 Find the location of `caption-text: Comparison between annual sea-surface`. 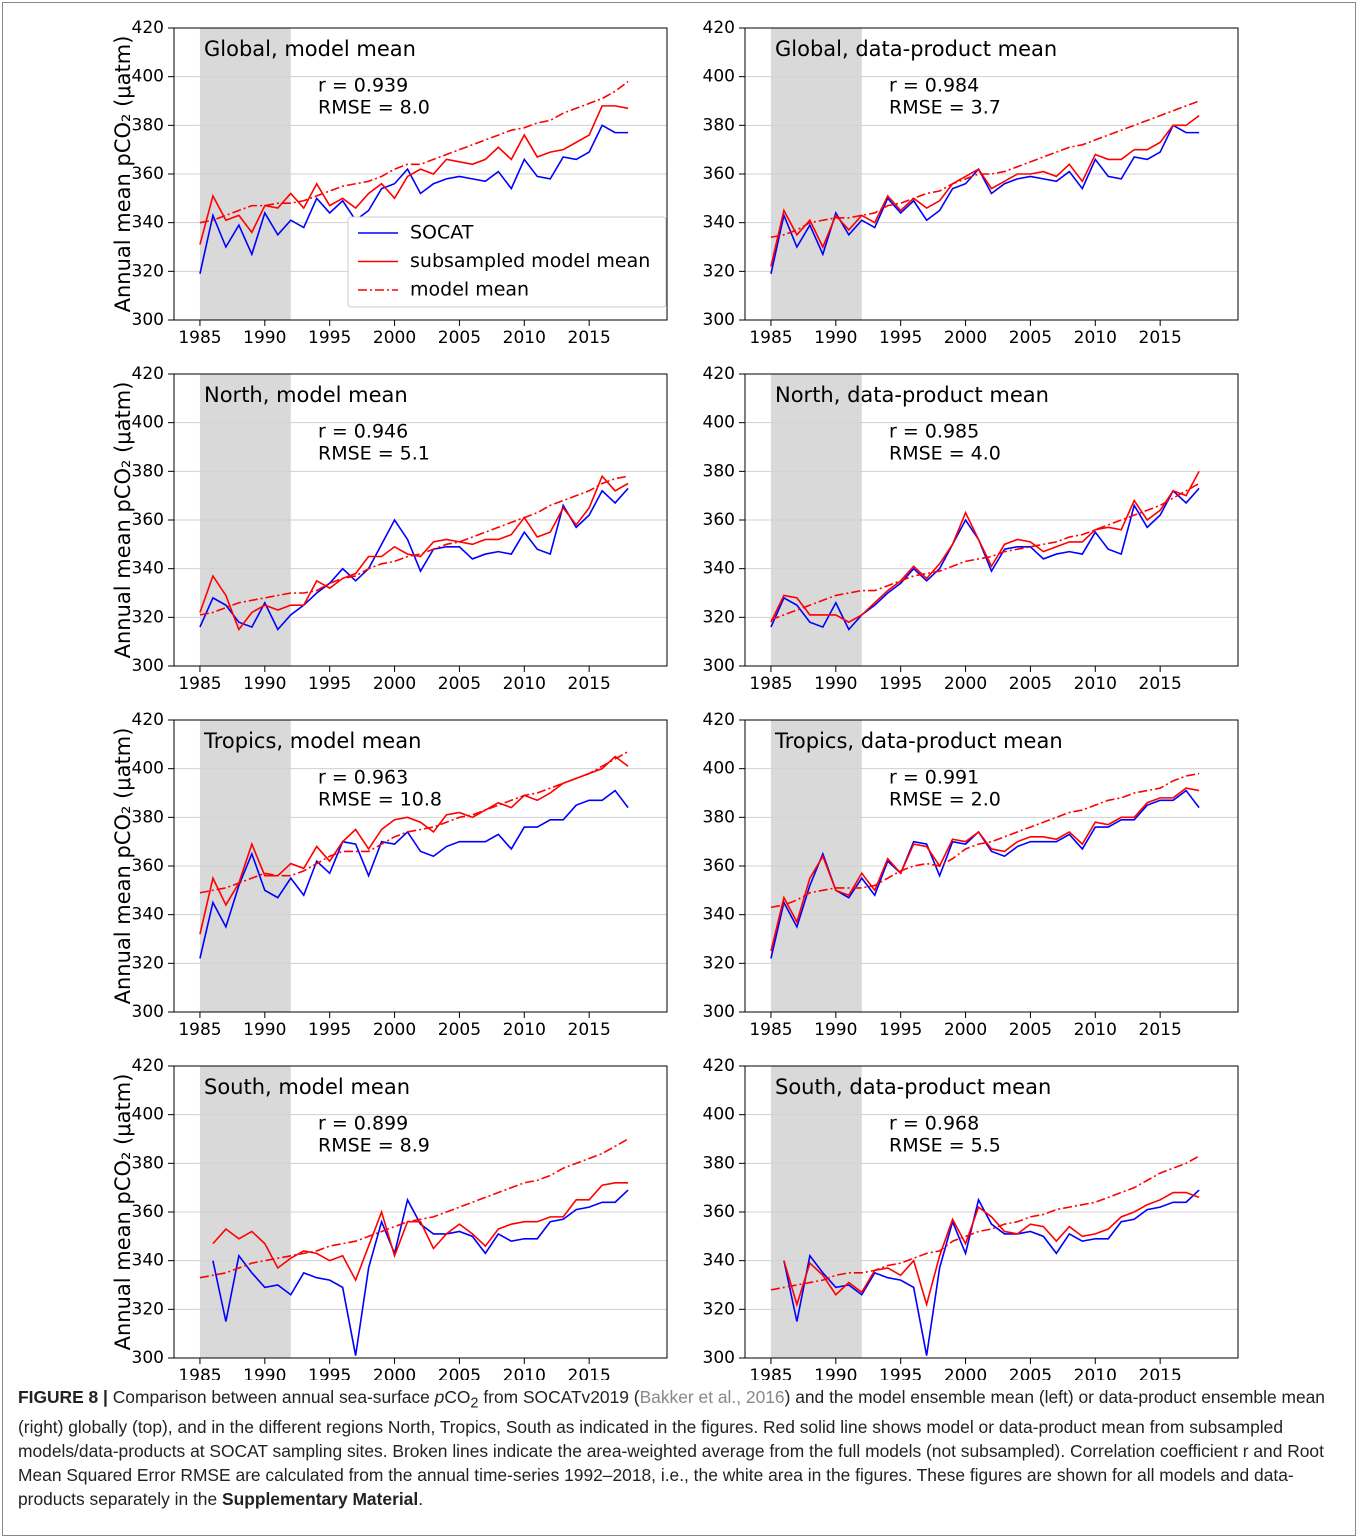

caption-text: Comparison between annual sea-surface is located at coordinates (271, 1397).